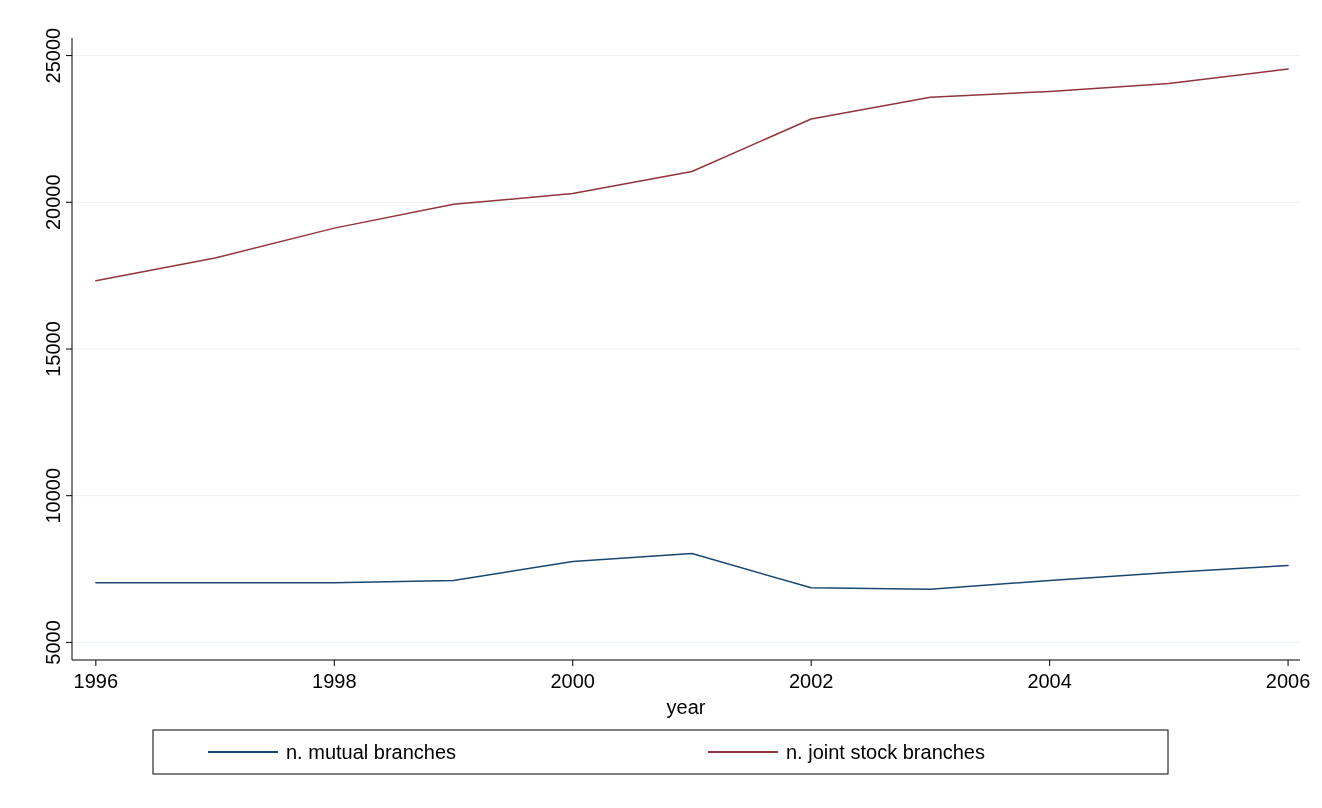 This screenshot has width=1322, height=808. Describe the element at coordinates (53, 349) in the screenshot. I see `y-tick-label: 15000` at that location.